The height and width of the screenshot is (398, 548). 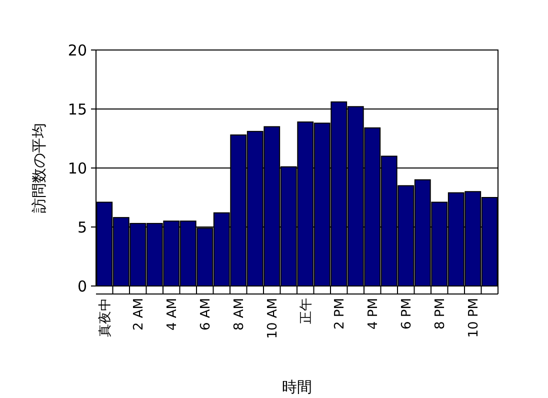 What do you see at coordinates (77, 168) in the screenshot?
I see `y-tick-label: 10` at bounding box center [77, 168].